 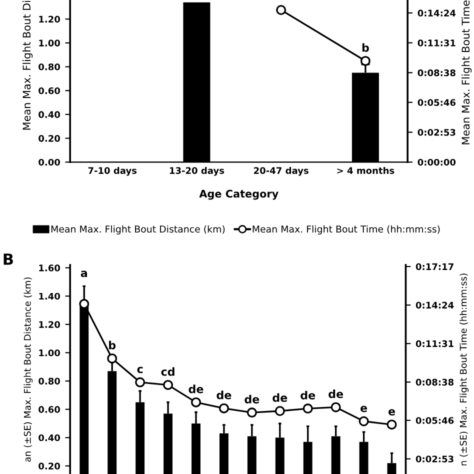 I want to click on y-axis-title: an (±SE) Max. Flight Bout Distance (km), so click(x=28, y=369).